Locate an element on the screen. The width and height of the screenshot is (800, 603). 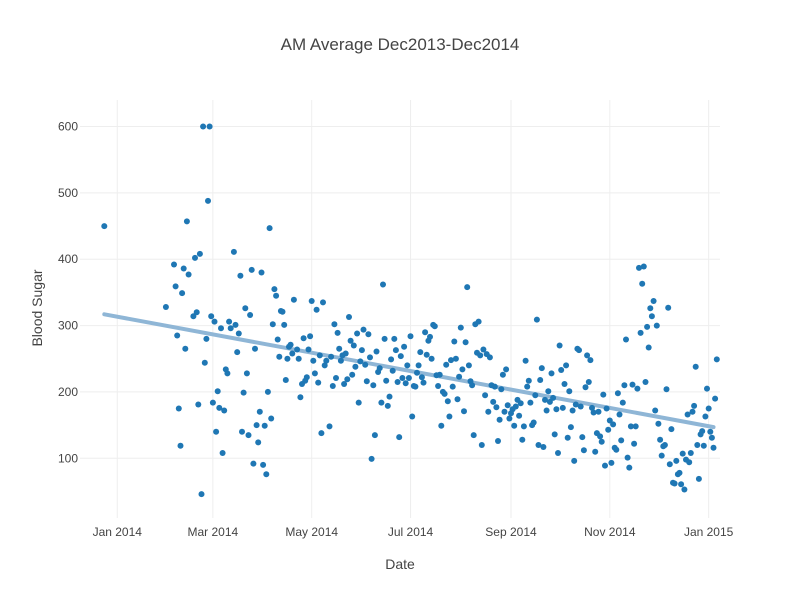
y-tick-label: 500 is located at coordinates (68, 193).